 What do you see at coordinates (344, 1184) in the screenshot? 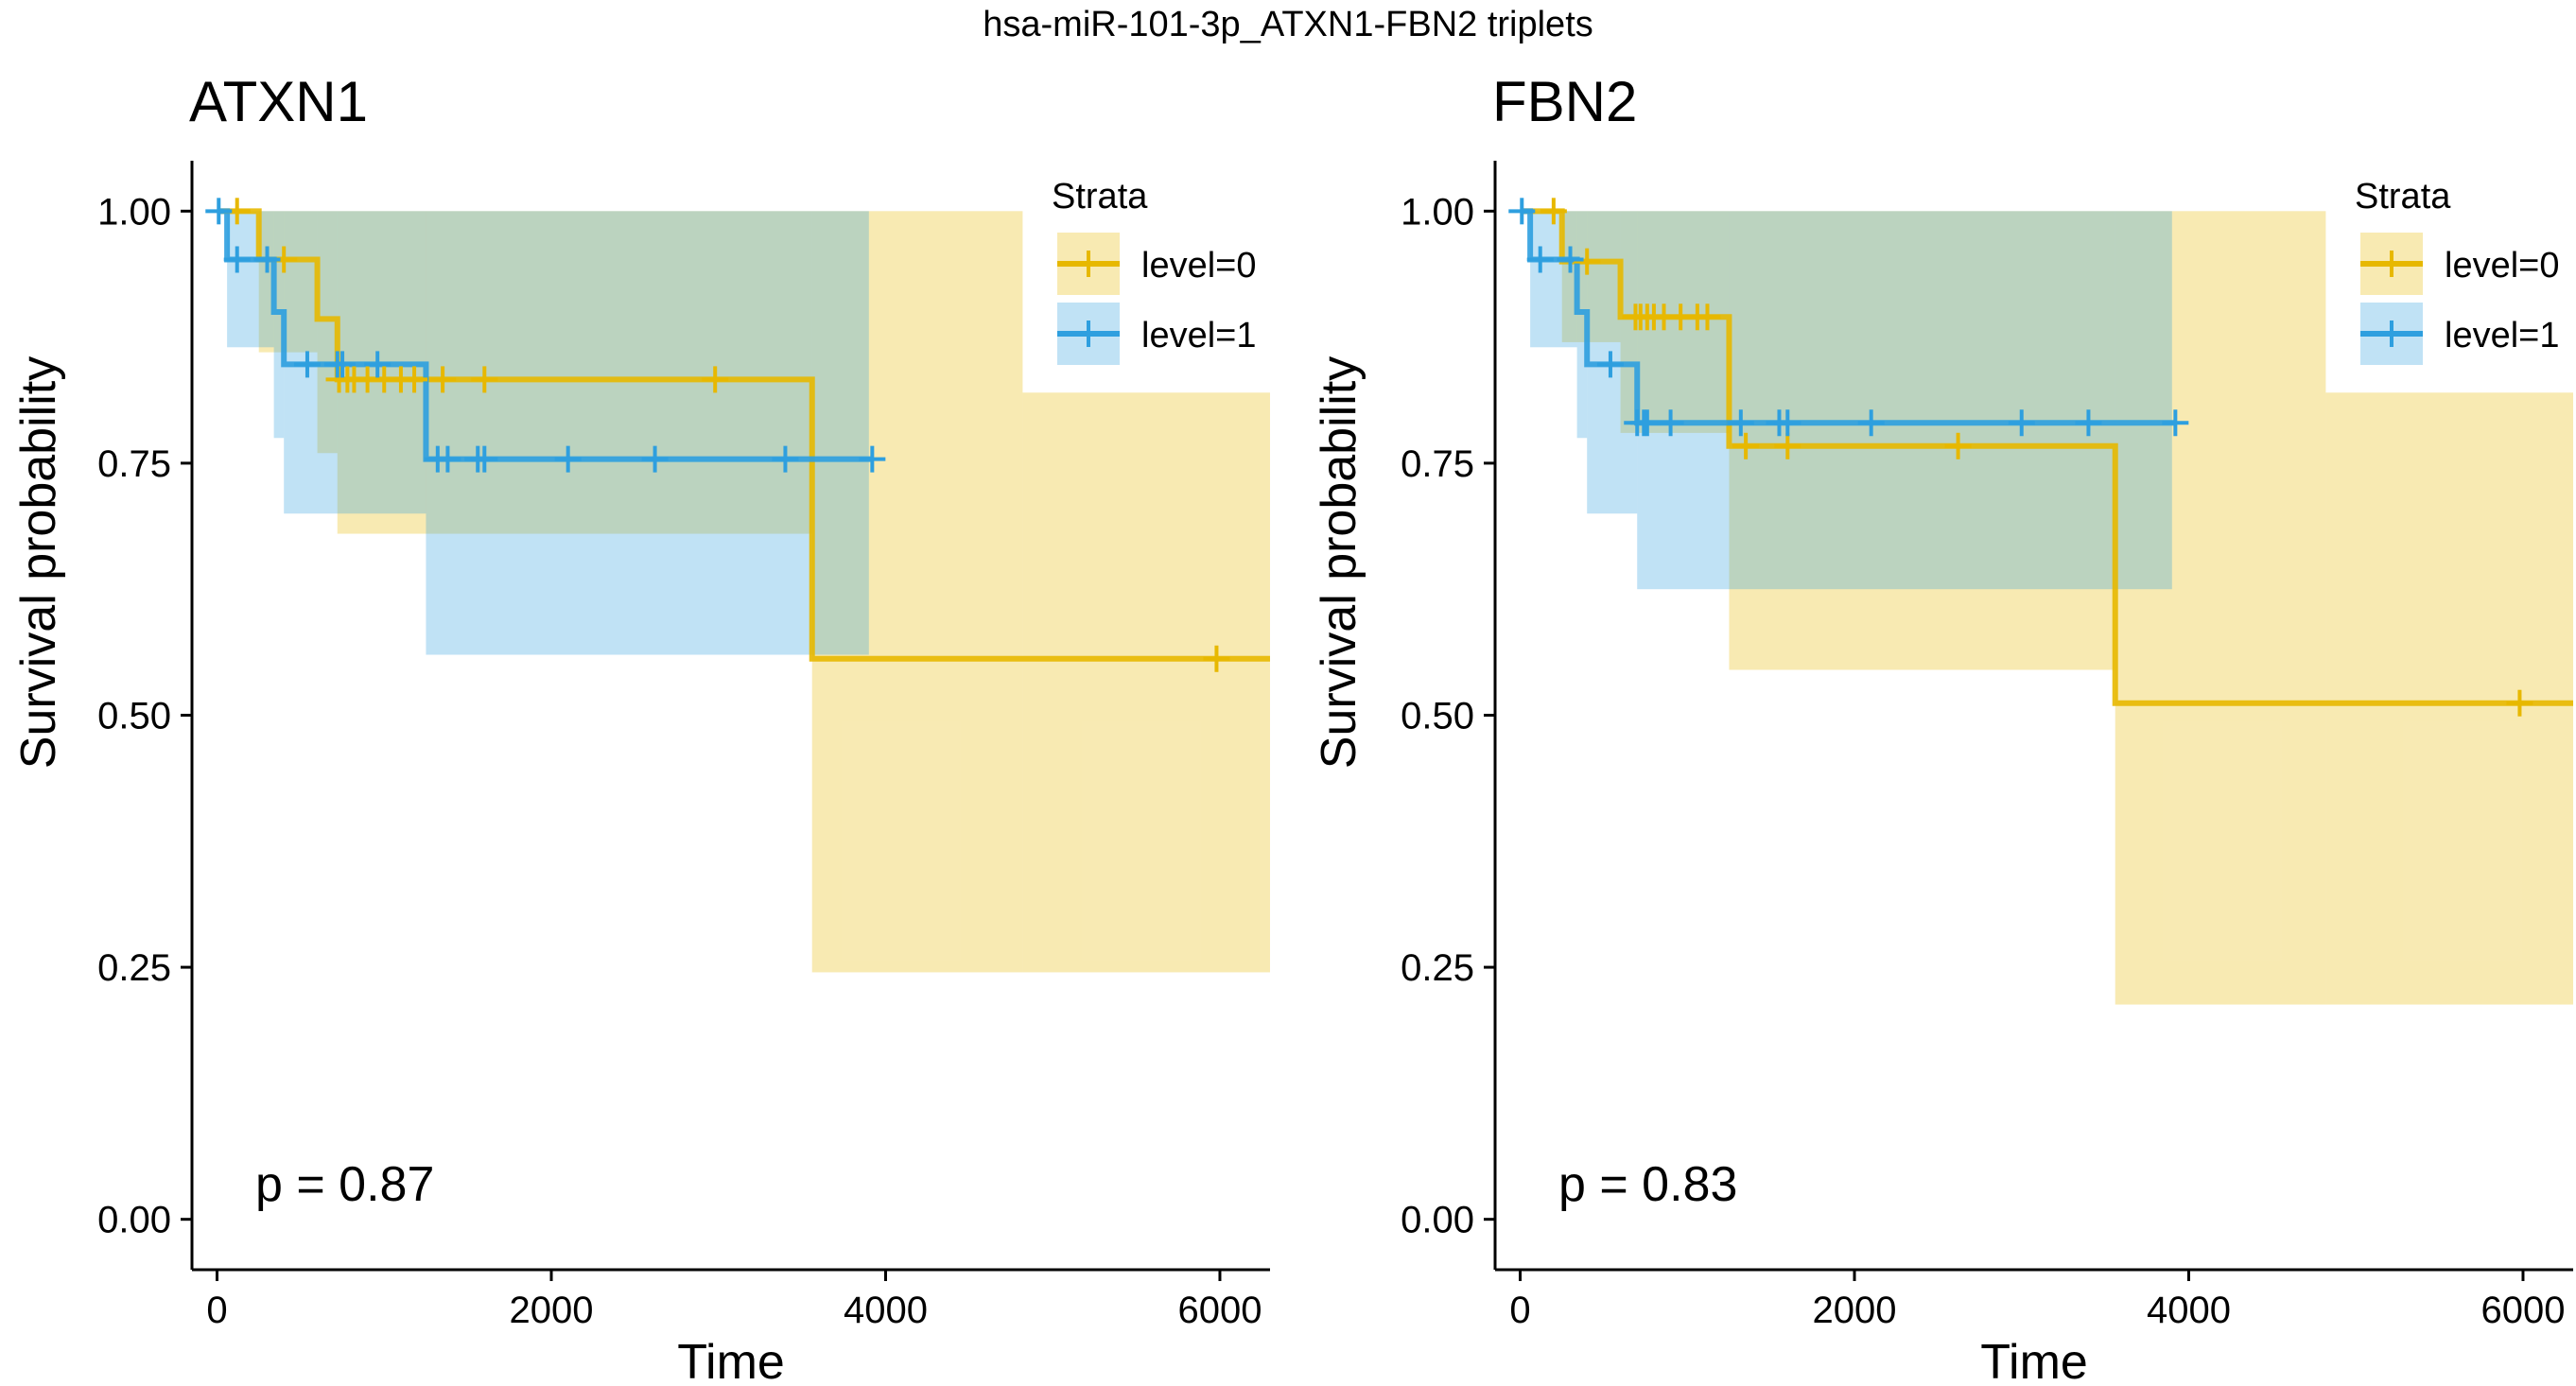
I see `p-value: p = 0.87` at bounding box center [344, 1184].